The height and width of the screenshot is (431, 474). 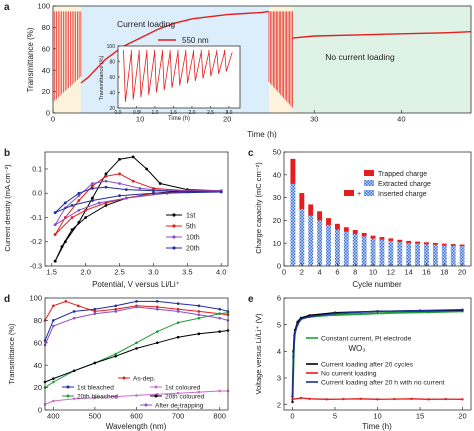 I want to click on e-legend-label: No current loading, so click(x=349, y=374).